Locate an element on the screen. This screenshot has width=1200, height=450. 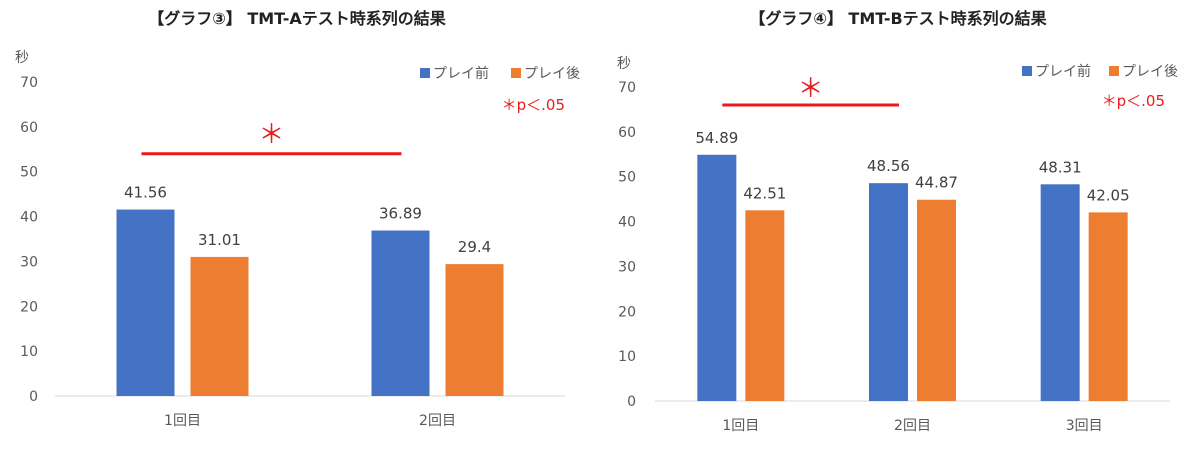
data-label: 44.87 is located at coordinates (936, 183).